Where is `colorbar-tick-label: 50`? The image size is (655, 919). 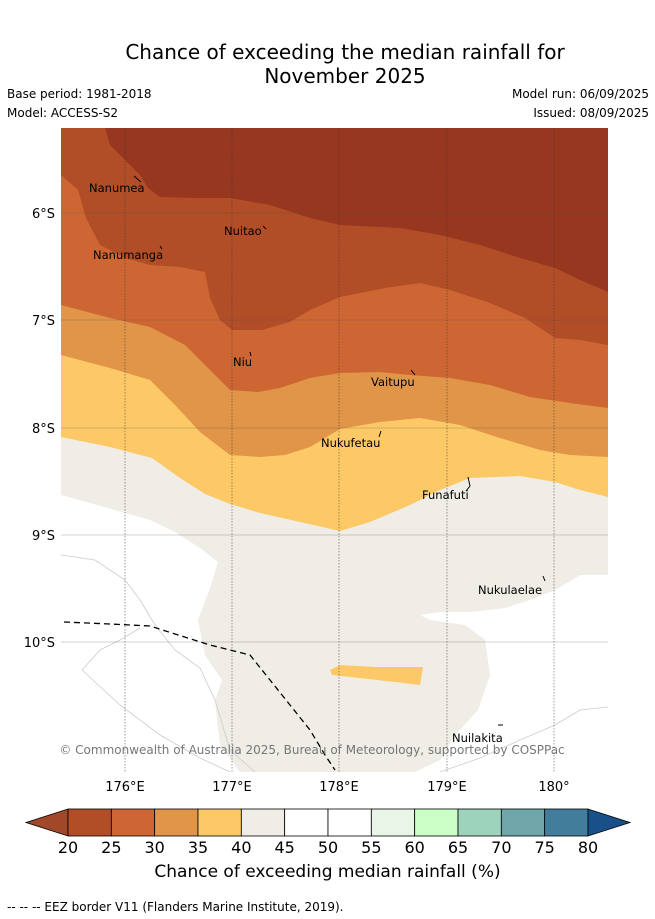 colorbar-tick-label: 50 is located at coordinates (328, 847).